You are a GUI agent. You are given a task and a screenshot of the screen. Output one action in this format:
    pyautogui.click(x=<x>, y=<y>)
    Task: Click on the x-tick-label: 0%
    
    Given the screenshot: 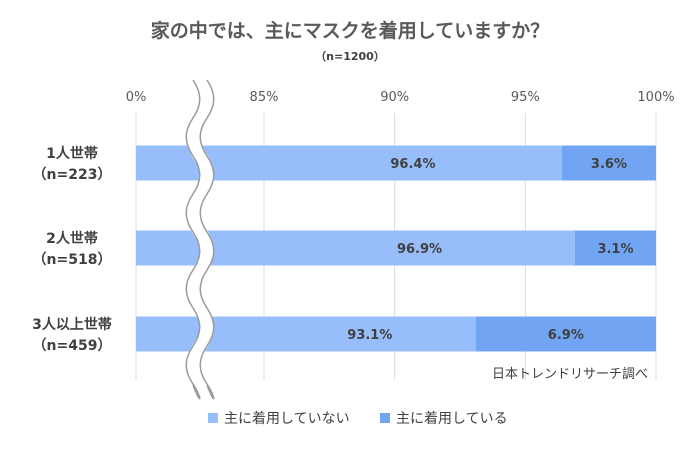 What is the action you would take?
    pyautogui.click(x=136, y=97)
    